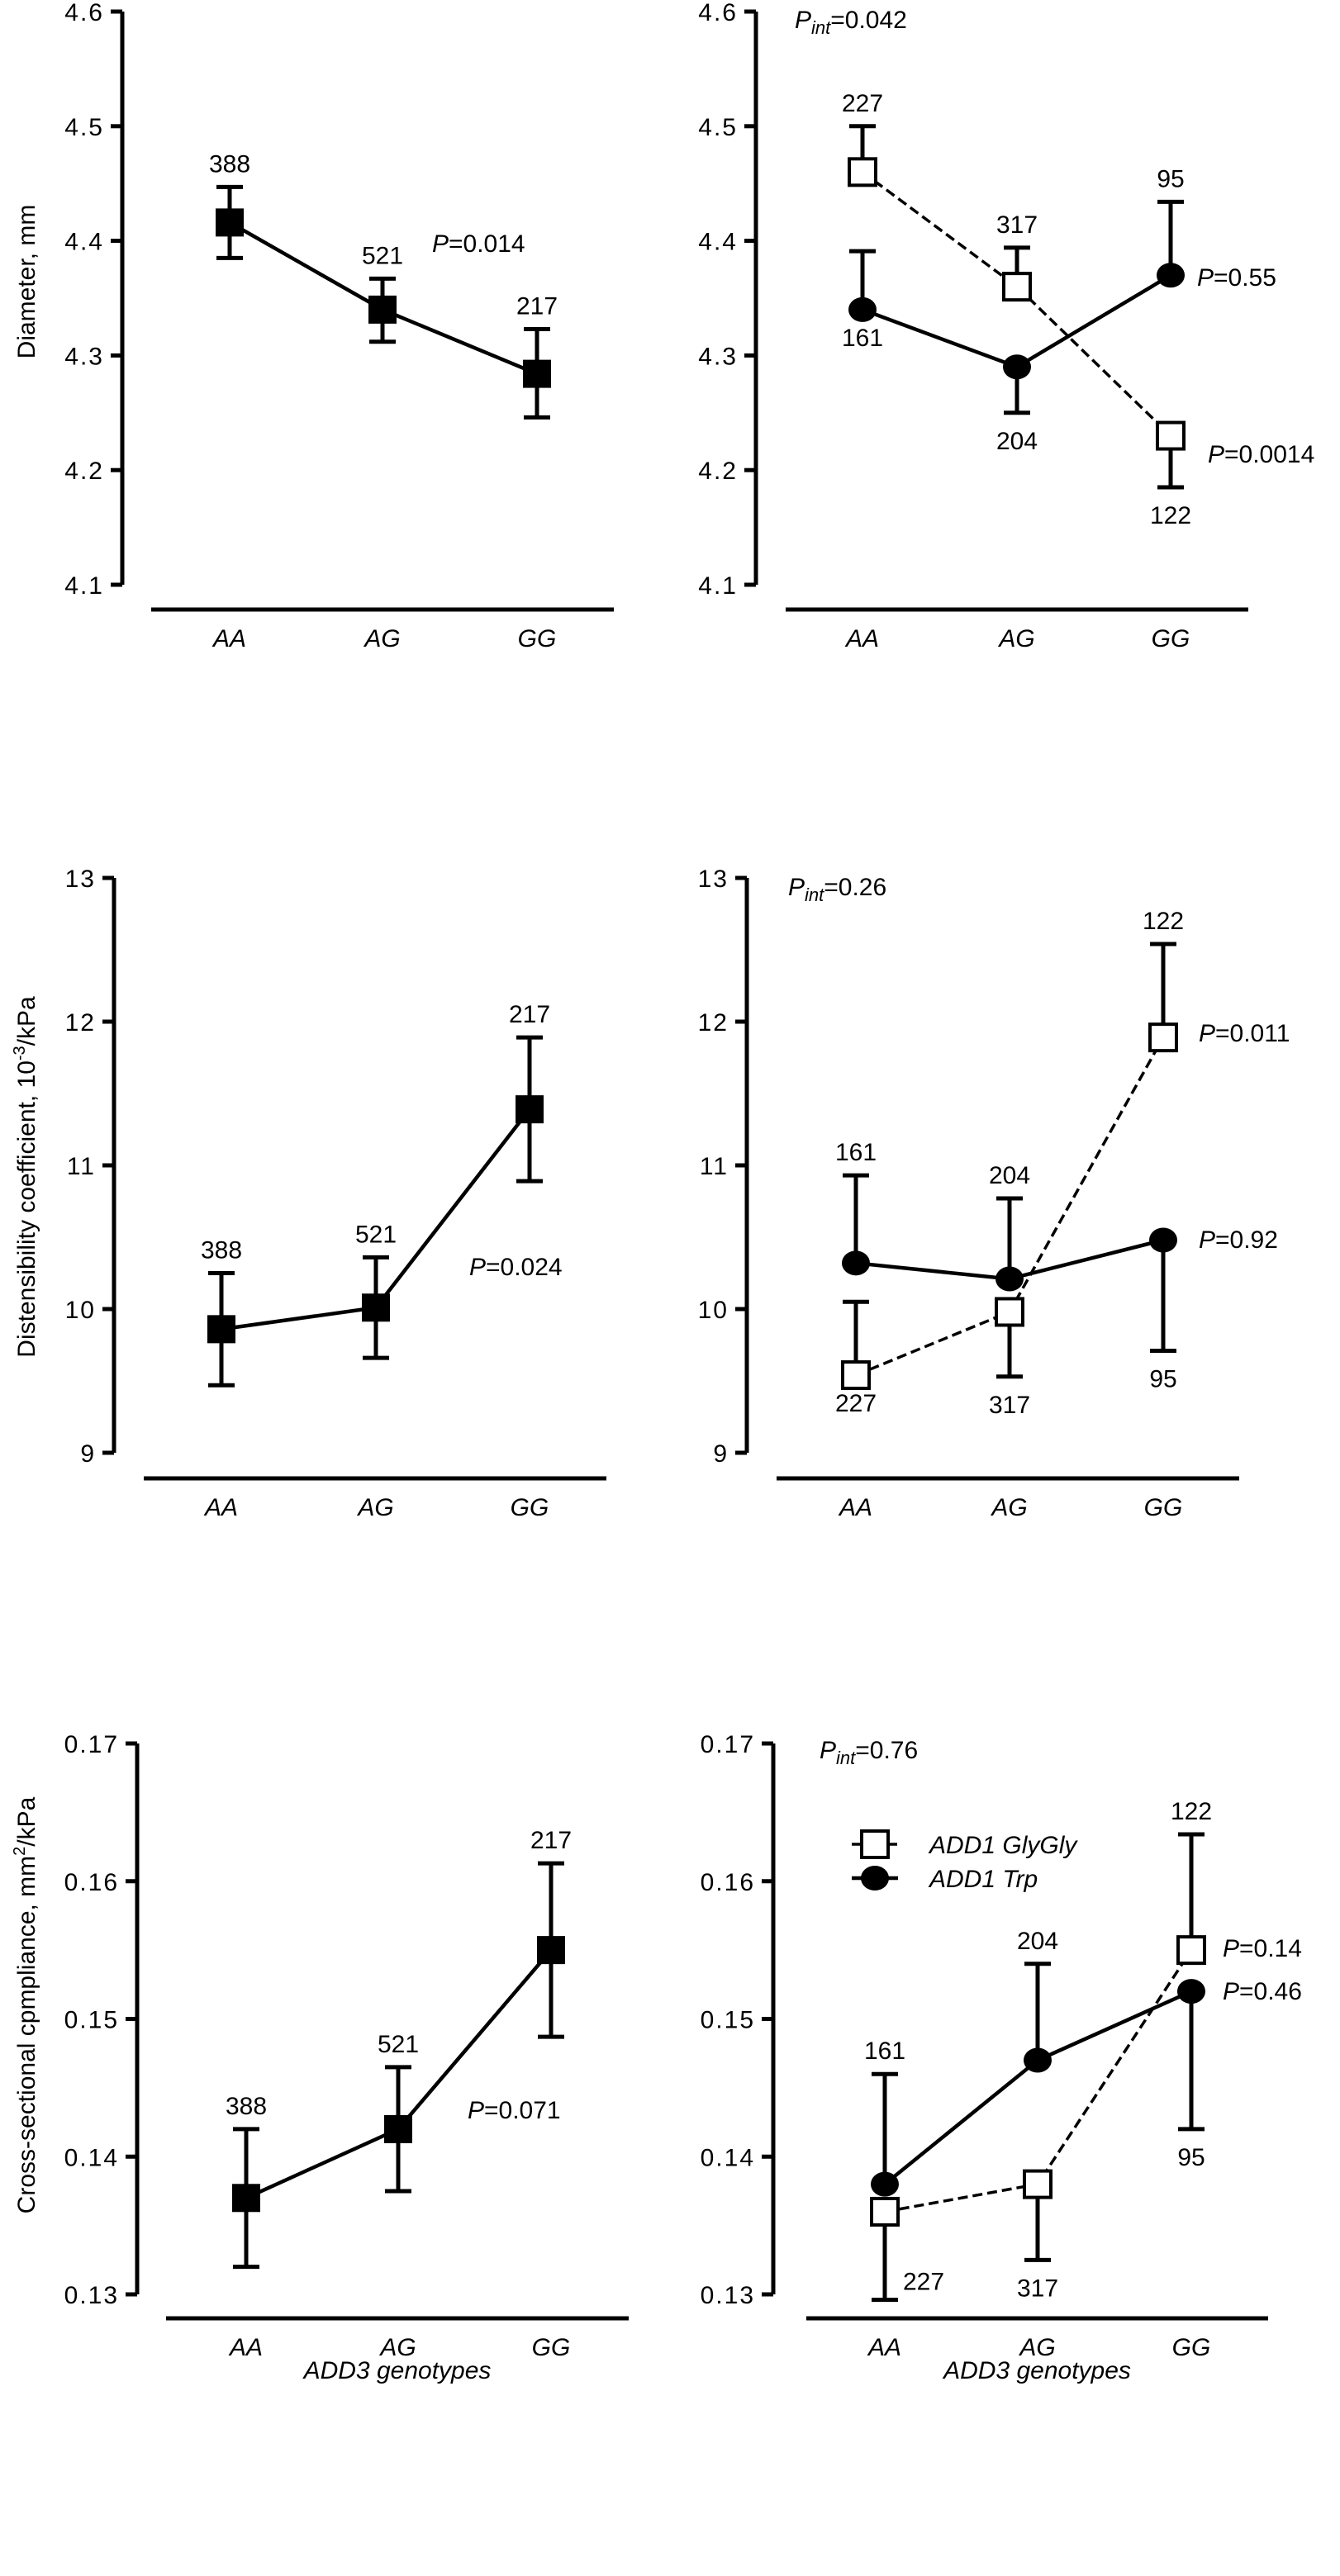 The height and width of the screenshot is (2576, 1340). I want to click on p-value-annotation: P=0.014, so click(478, 244).